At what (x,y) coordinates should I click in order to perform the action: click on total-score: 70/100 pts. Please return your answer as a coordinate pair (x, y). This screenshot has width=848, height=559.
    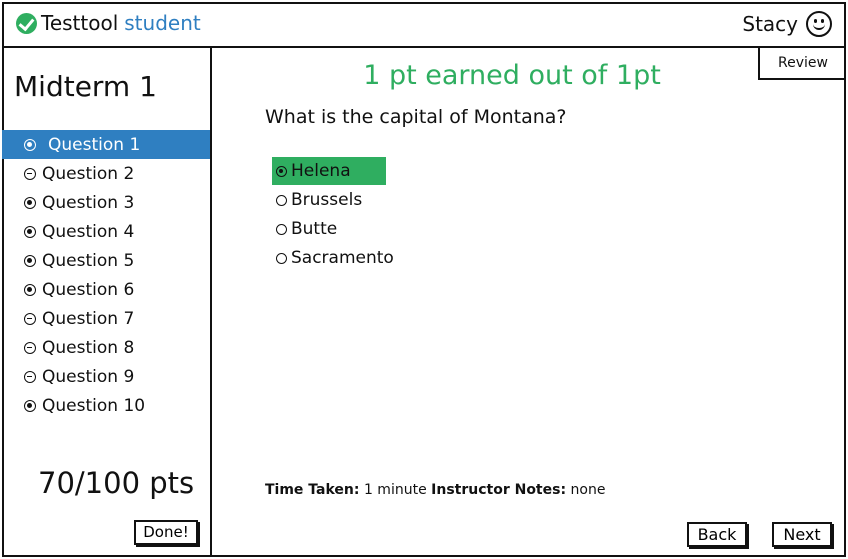
    Looking at the image, I should click on (116, 483).